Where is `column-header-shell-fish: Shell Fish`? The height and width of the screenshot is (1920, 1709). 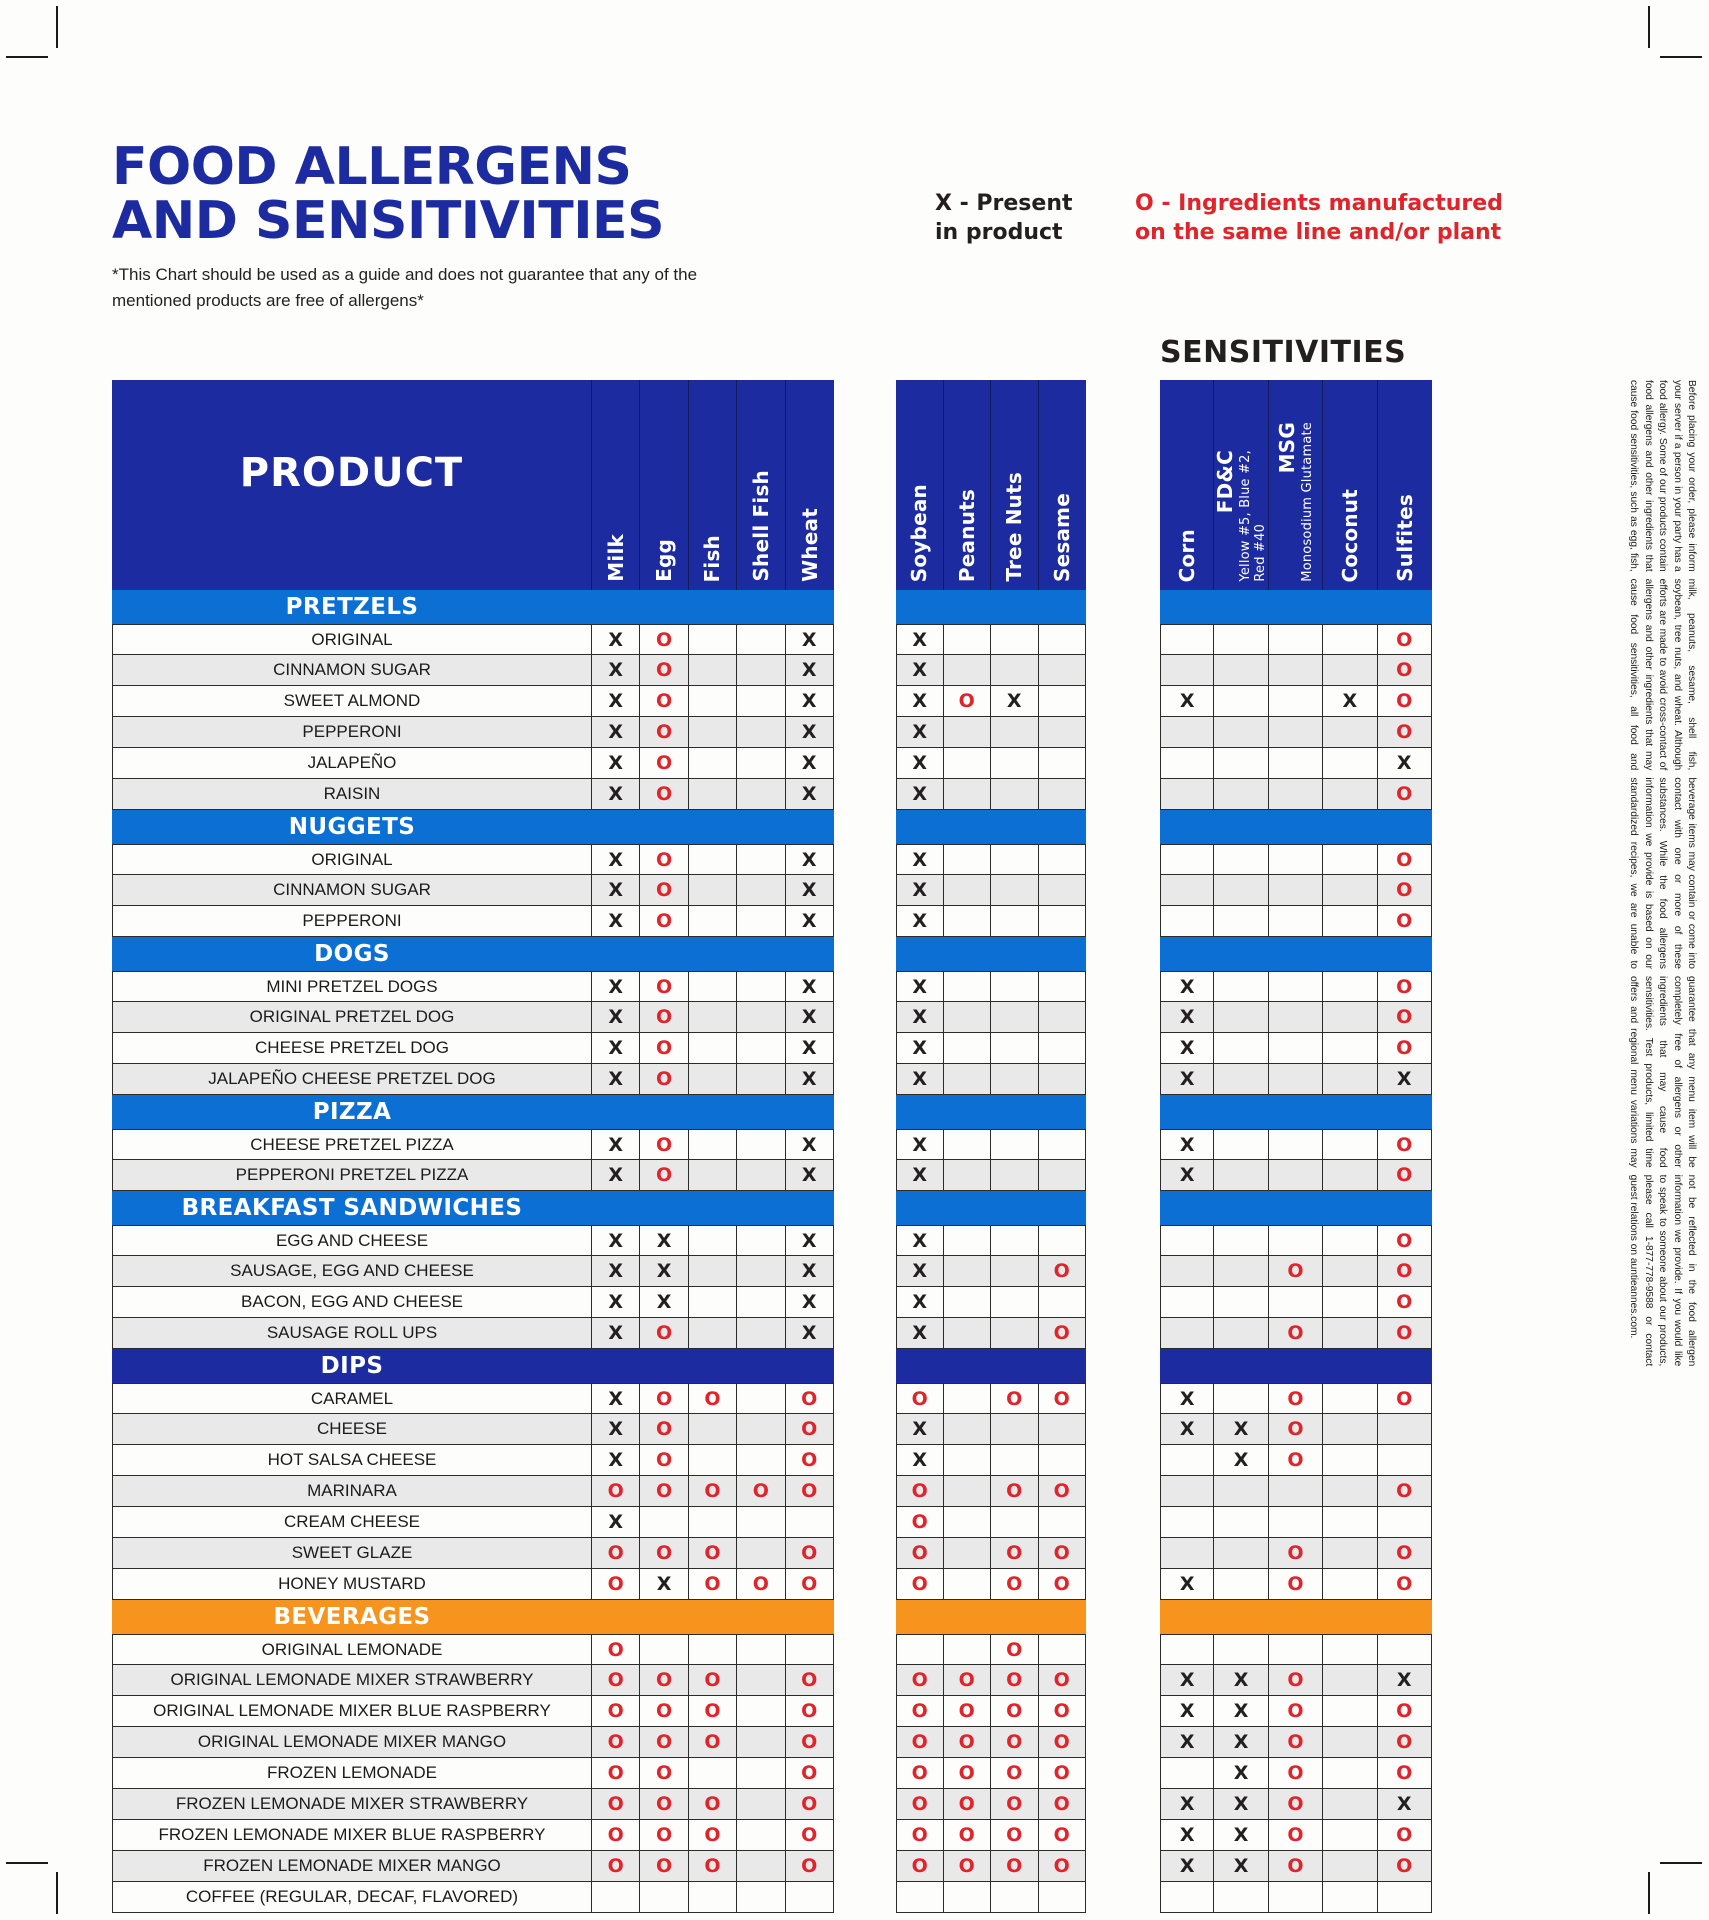
column-header-shell-fish: Shell Fish is located at coordinates (761, 485).